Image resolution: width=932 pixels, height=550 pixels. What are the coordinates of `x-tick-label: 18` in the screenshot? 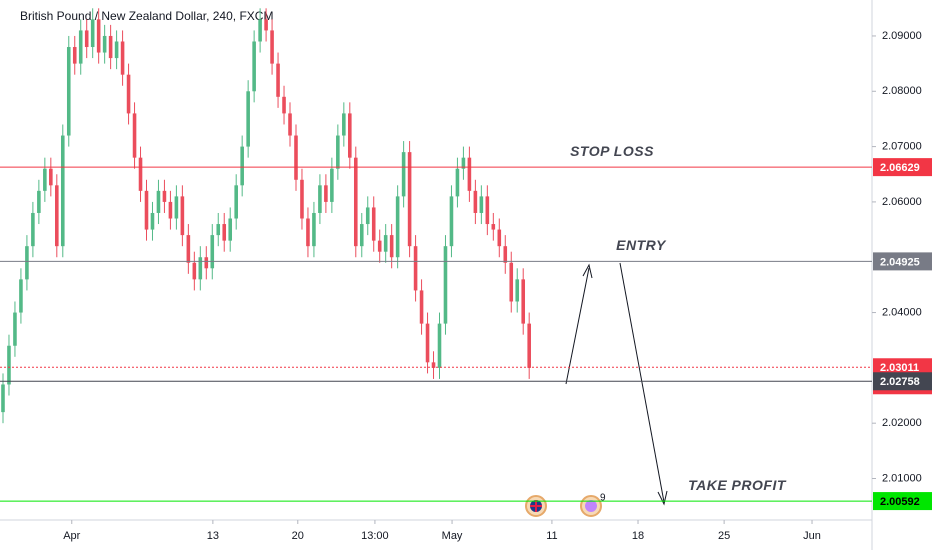 It's located at (638, 536).